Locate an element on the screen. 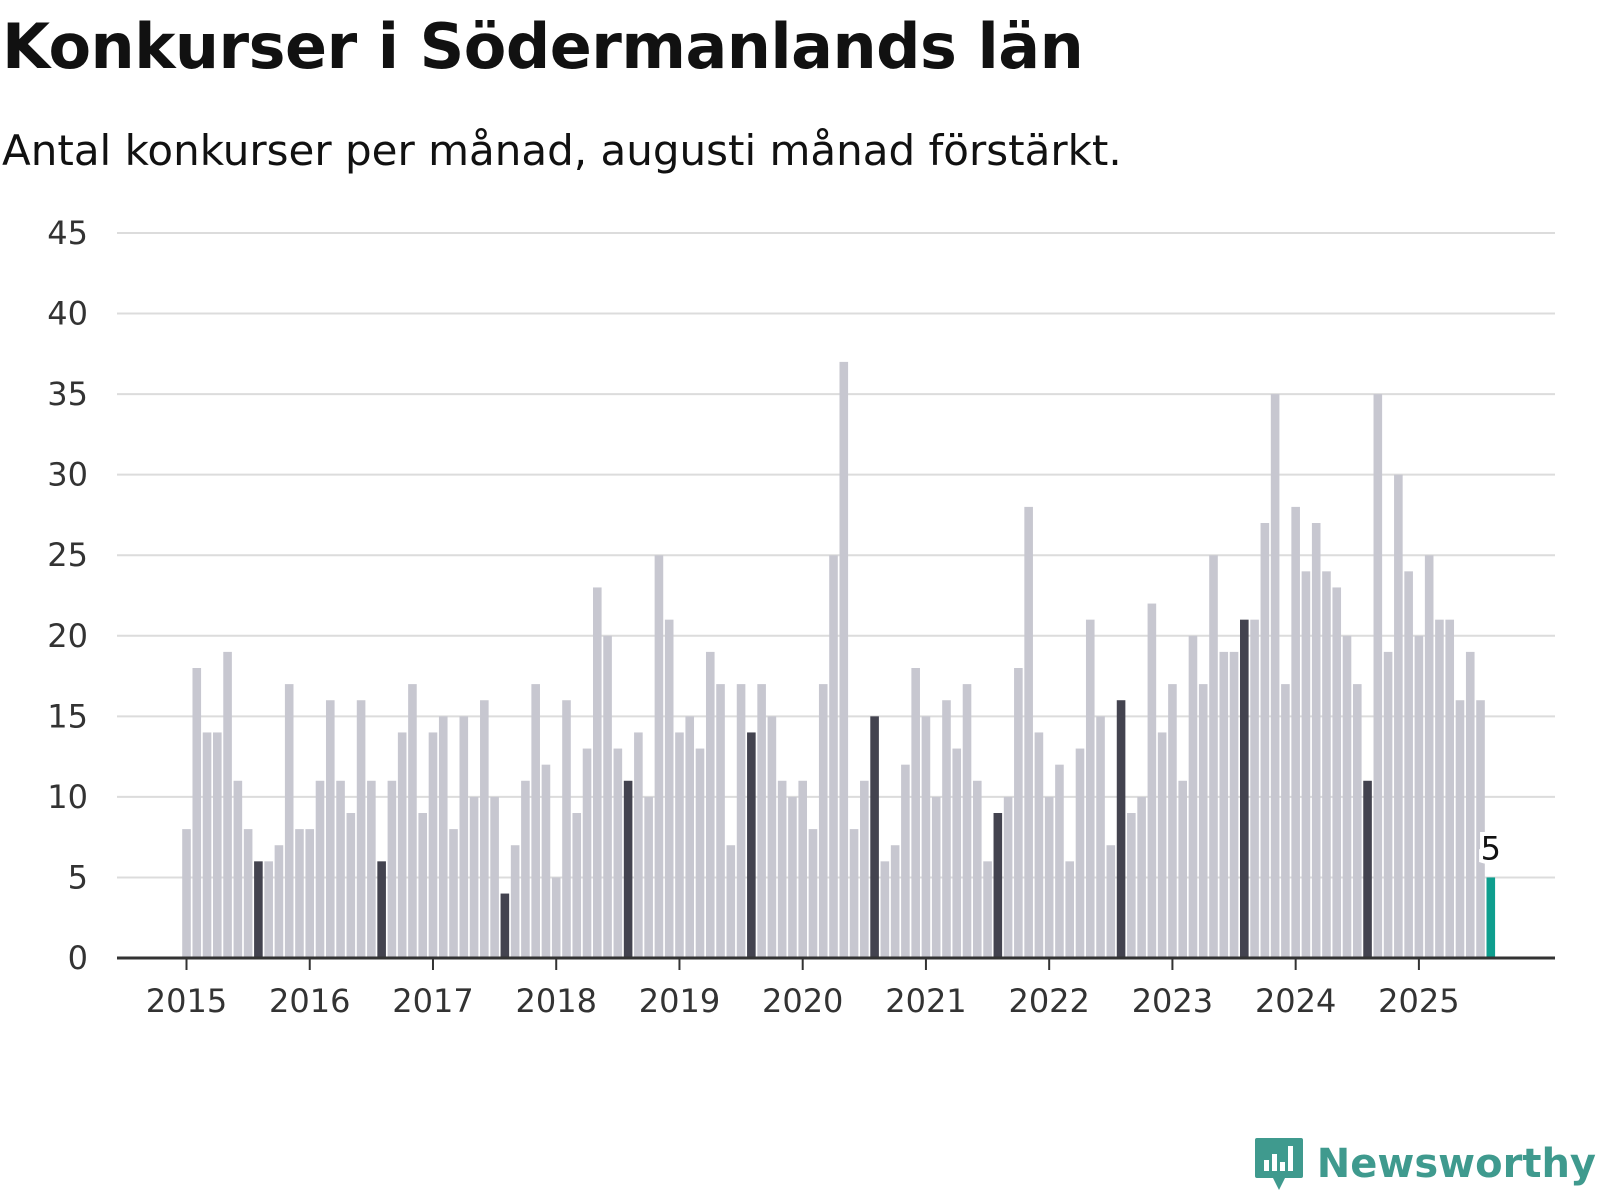 The image size is (1600, 1200). data-label: 5 is located at coordinates (1491, 848).